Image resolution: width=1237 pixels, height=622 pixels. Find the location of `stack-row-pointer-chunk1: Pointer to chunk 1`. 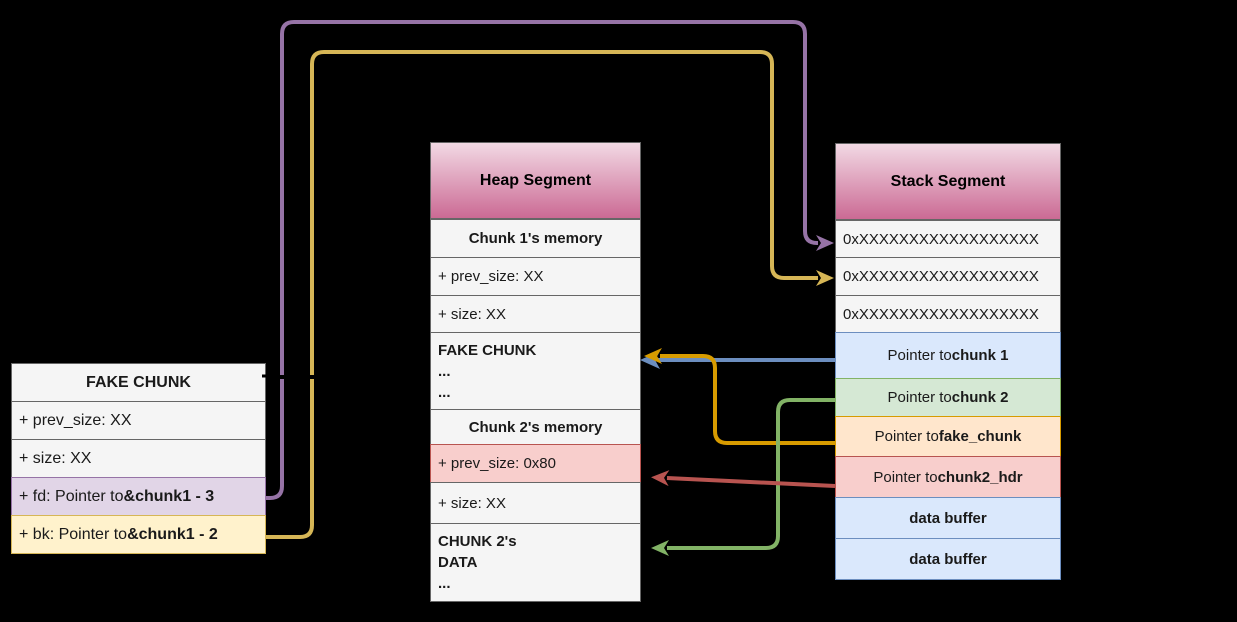

stack-row-pointer-chunk1: Pointer to chunk 1 is located at coordinates (948, 355).